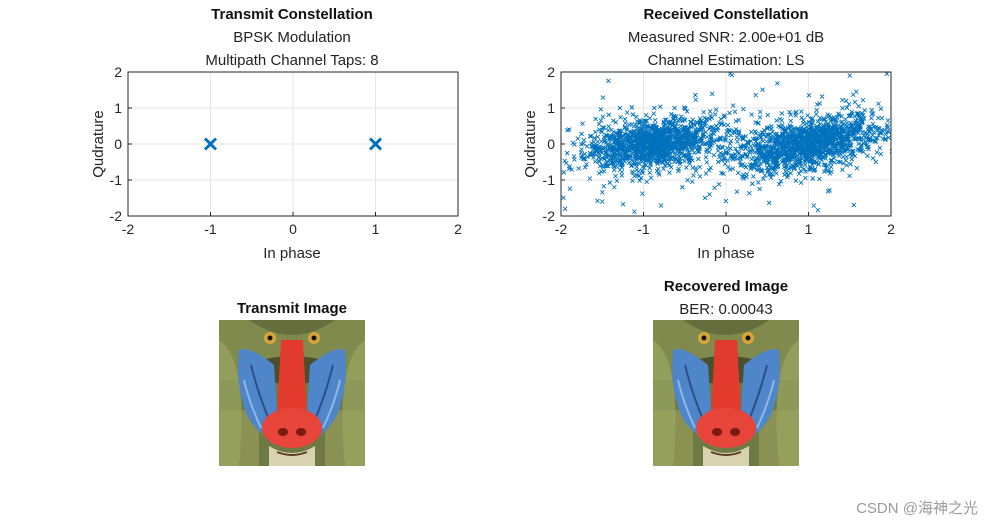  Describe the element at coordinates (291, 60) in the screenshot. I see `transmit-subtitle-taps: Multipath Channel Taps: 8` at that location.